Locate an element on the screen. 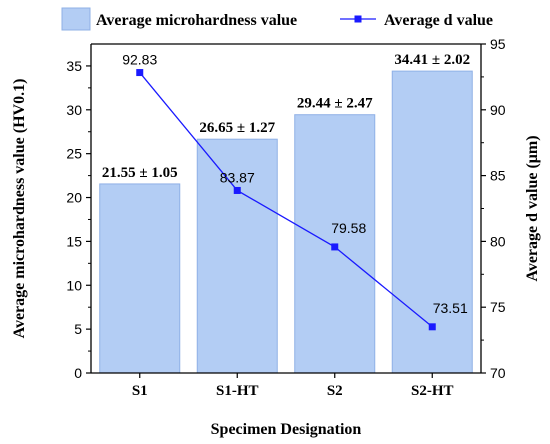 The height and width of the screenshot is (444, 550). y2-tick-label: 70 is located at coordinates (498, 373).